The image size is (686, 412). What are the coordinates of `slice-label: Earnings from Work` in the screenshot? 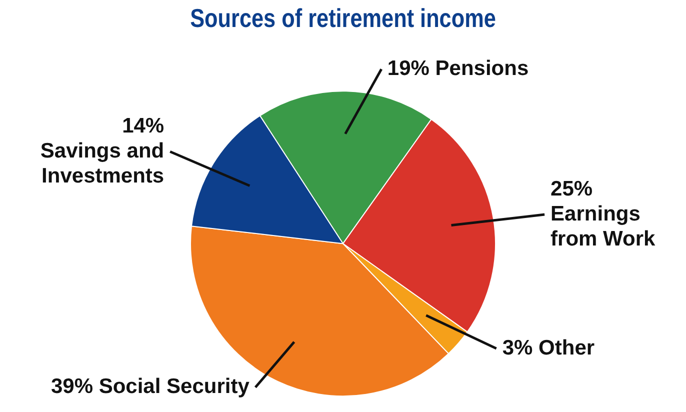 It's located at (603, 226).